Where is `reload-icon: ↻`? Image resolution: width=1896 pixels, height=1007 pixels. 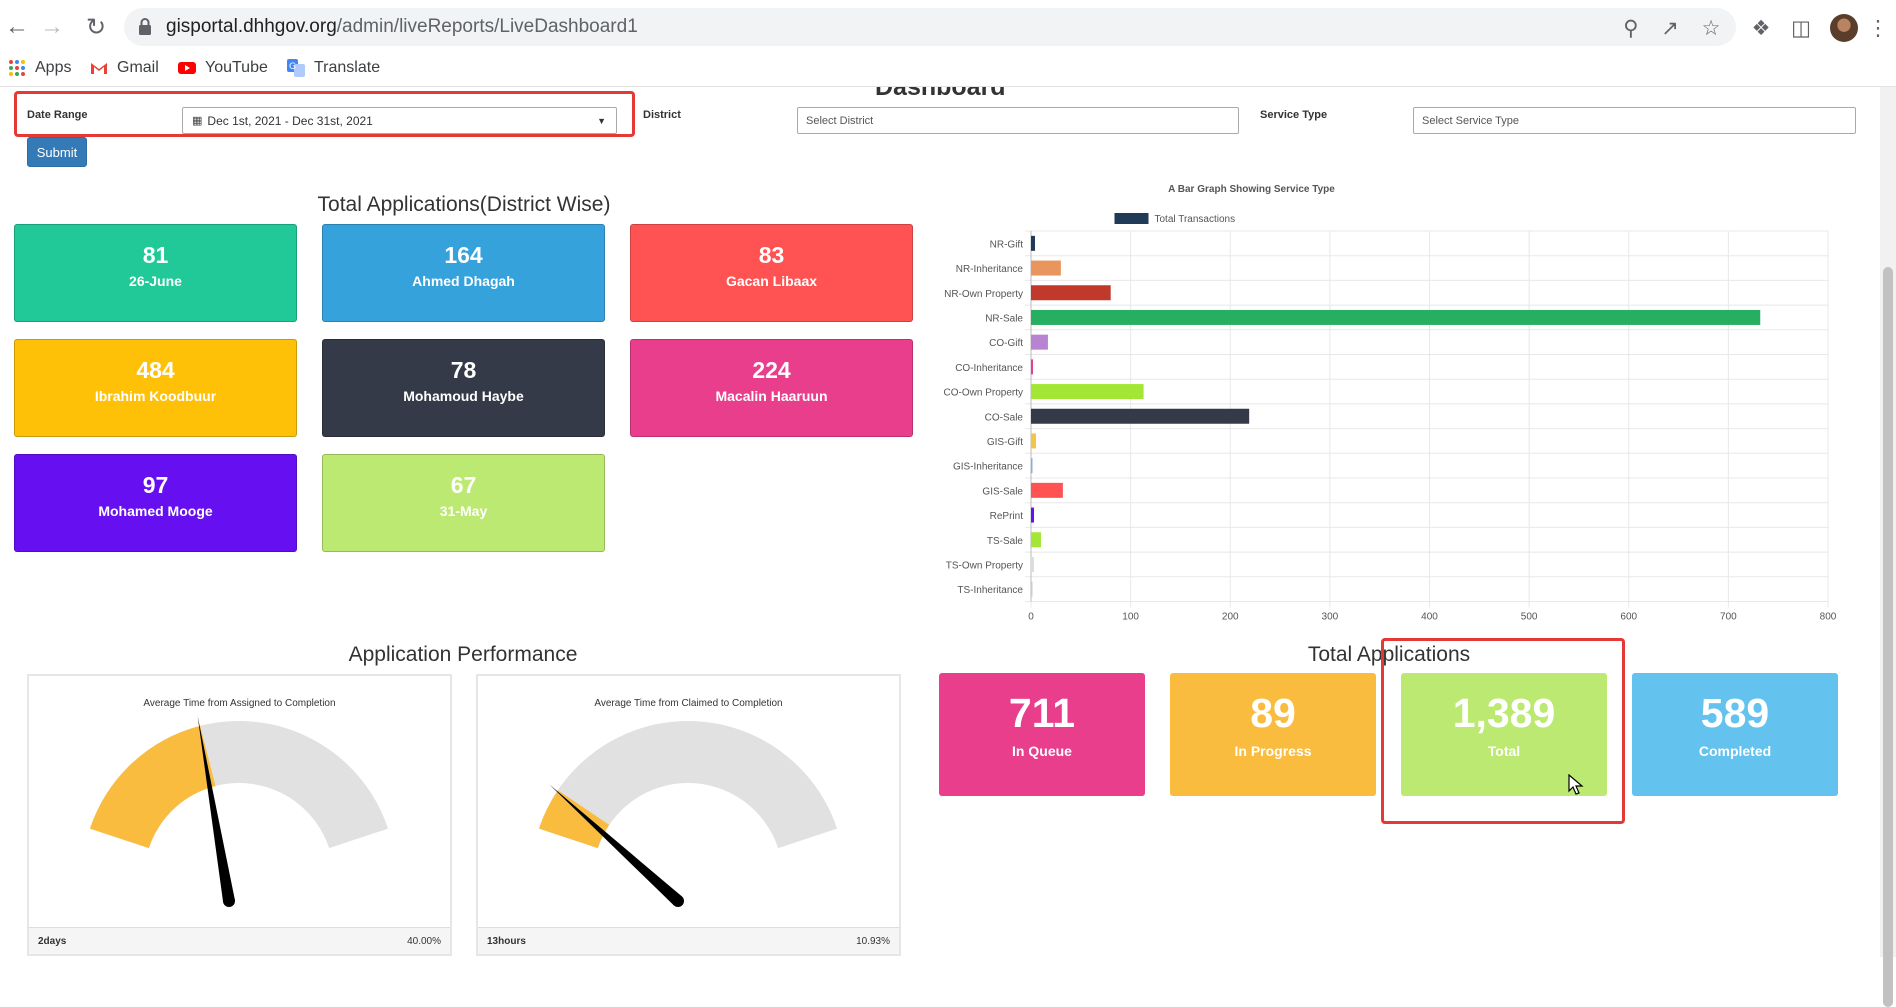
reload-icon: ↻ is located at coordinates (96, 27).